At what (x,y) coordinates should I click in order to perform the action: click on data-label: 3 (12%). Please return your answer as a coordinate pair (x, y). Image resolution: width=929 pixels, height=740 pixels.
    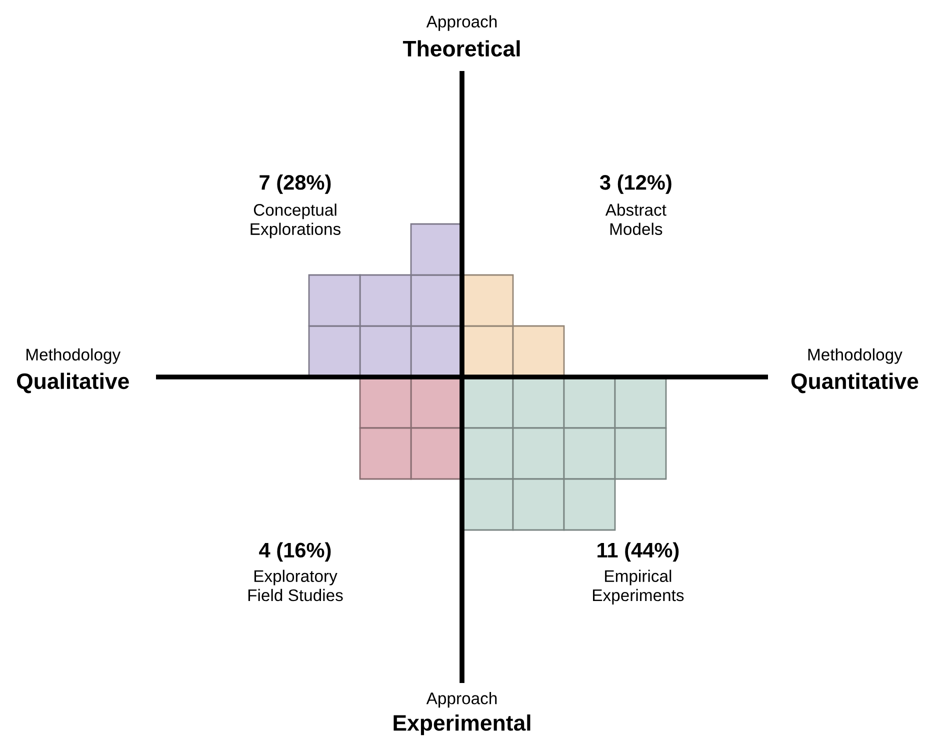
    Looking at the image, I should click on (636, 184).